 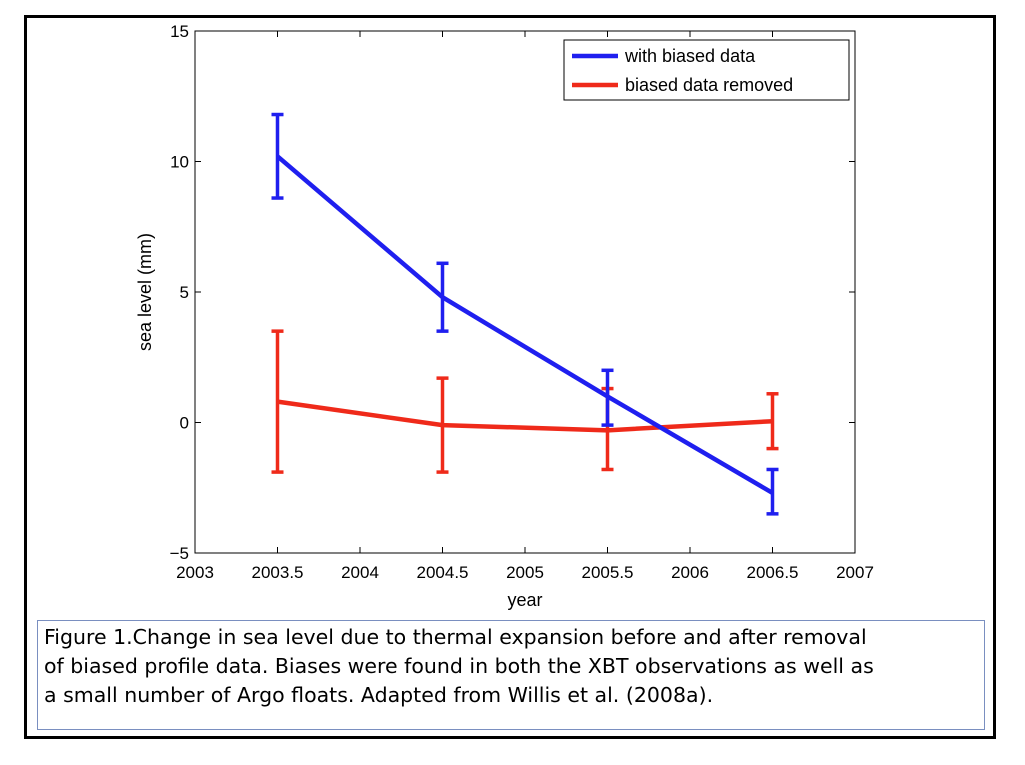 What do you see at coordinates (184, 292) in the screenshot?
I see `y-tick-label: 5` at bounding box center [184, 292].